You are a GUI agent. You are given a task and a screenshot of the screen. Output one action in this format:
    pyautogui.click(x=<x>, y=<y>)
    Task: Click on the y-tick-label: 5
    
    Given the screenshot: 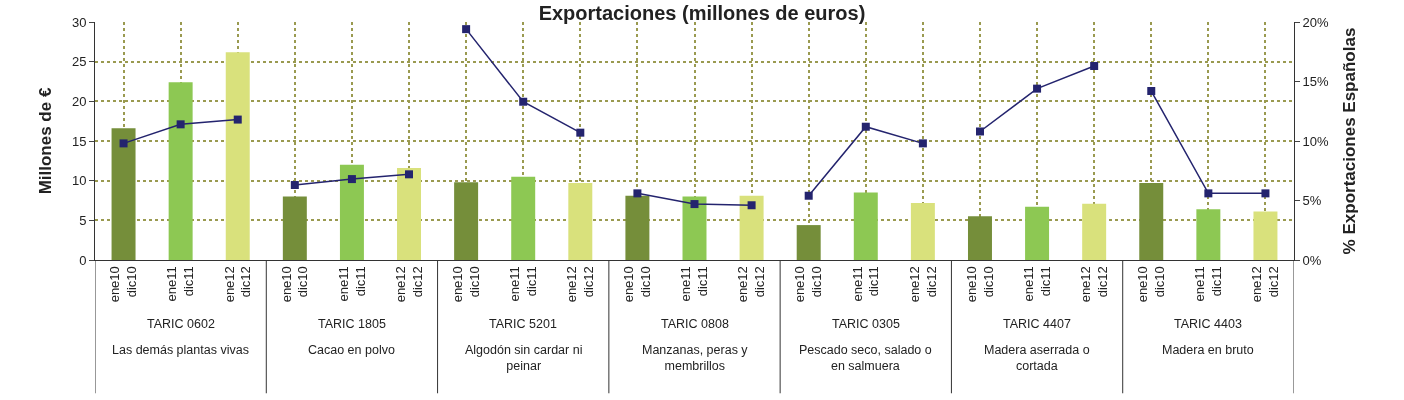 What is the action you would take?
    pyautogui.click(x=83, y=220)
    